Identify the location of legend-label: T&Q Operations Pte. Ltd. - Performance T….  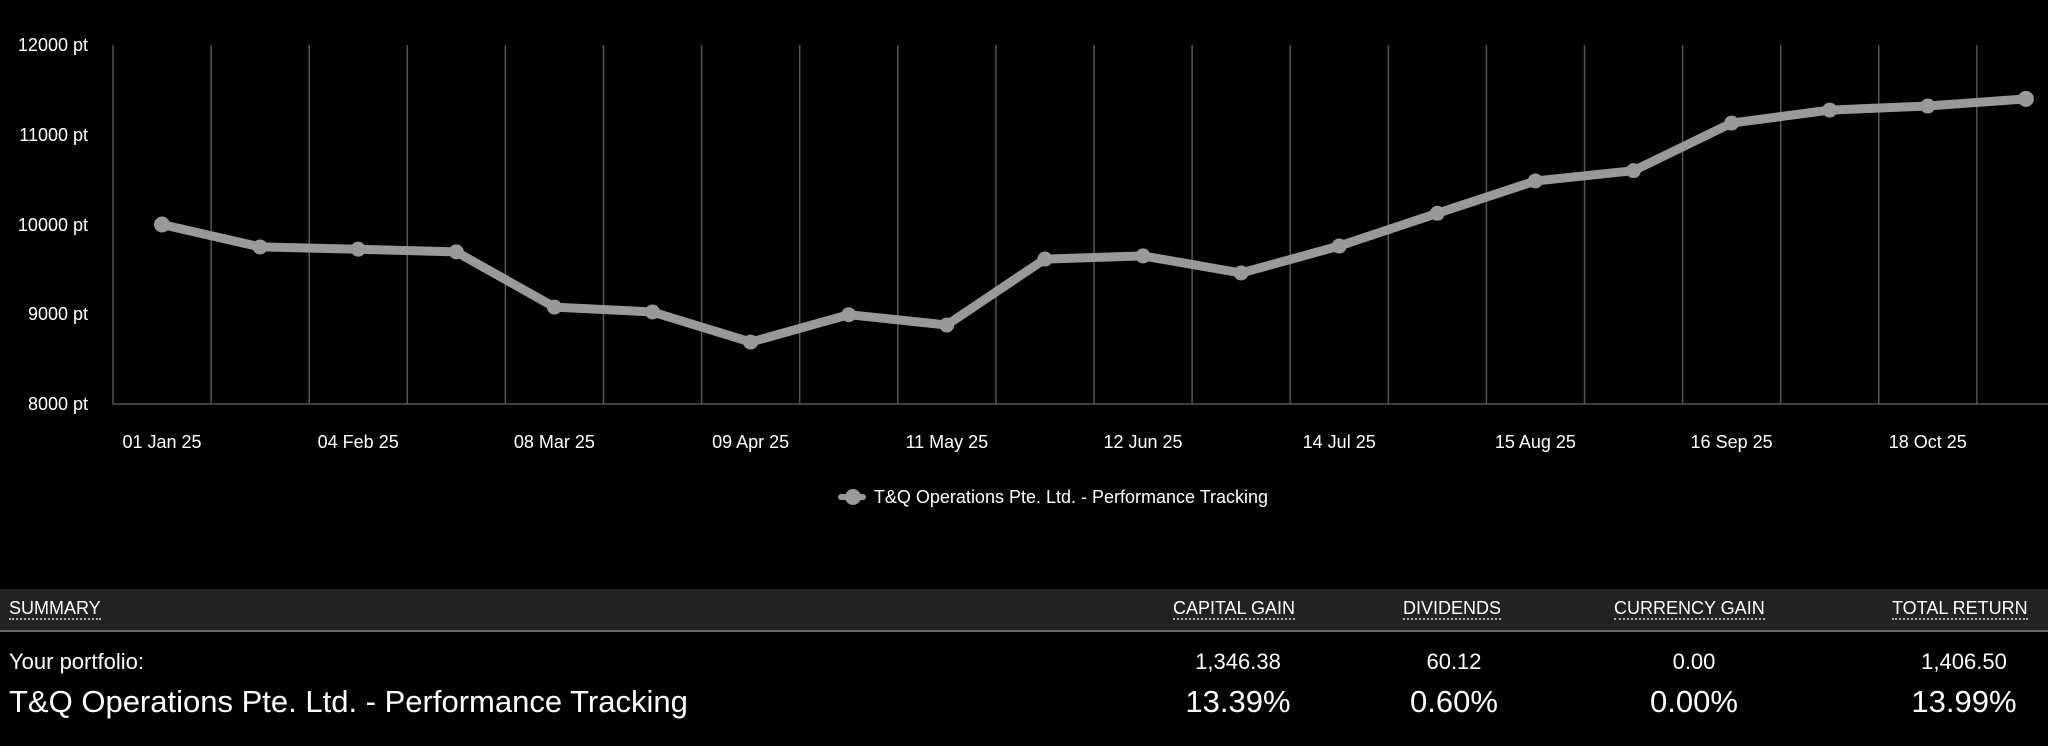
(1071, 497).